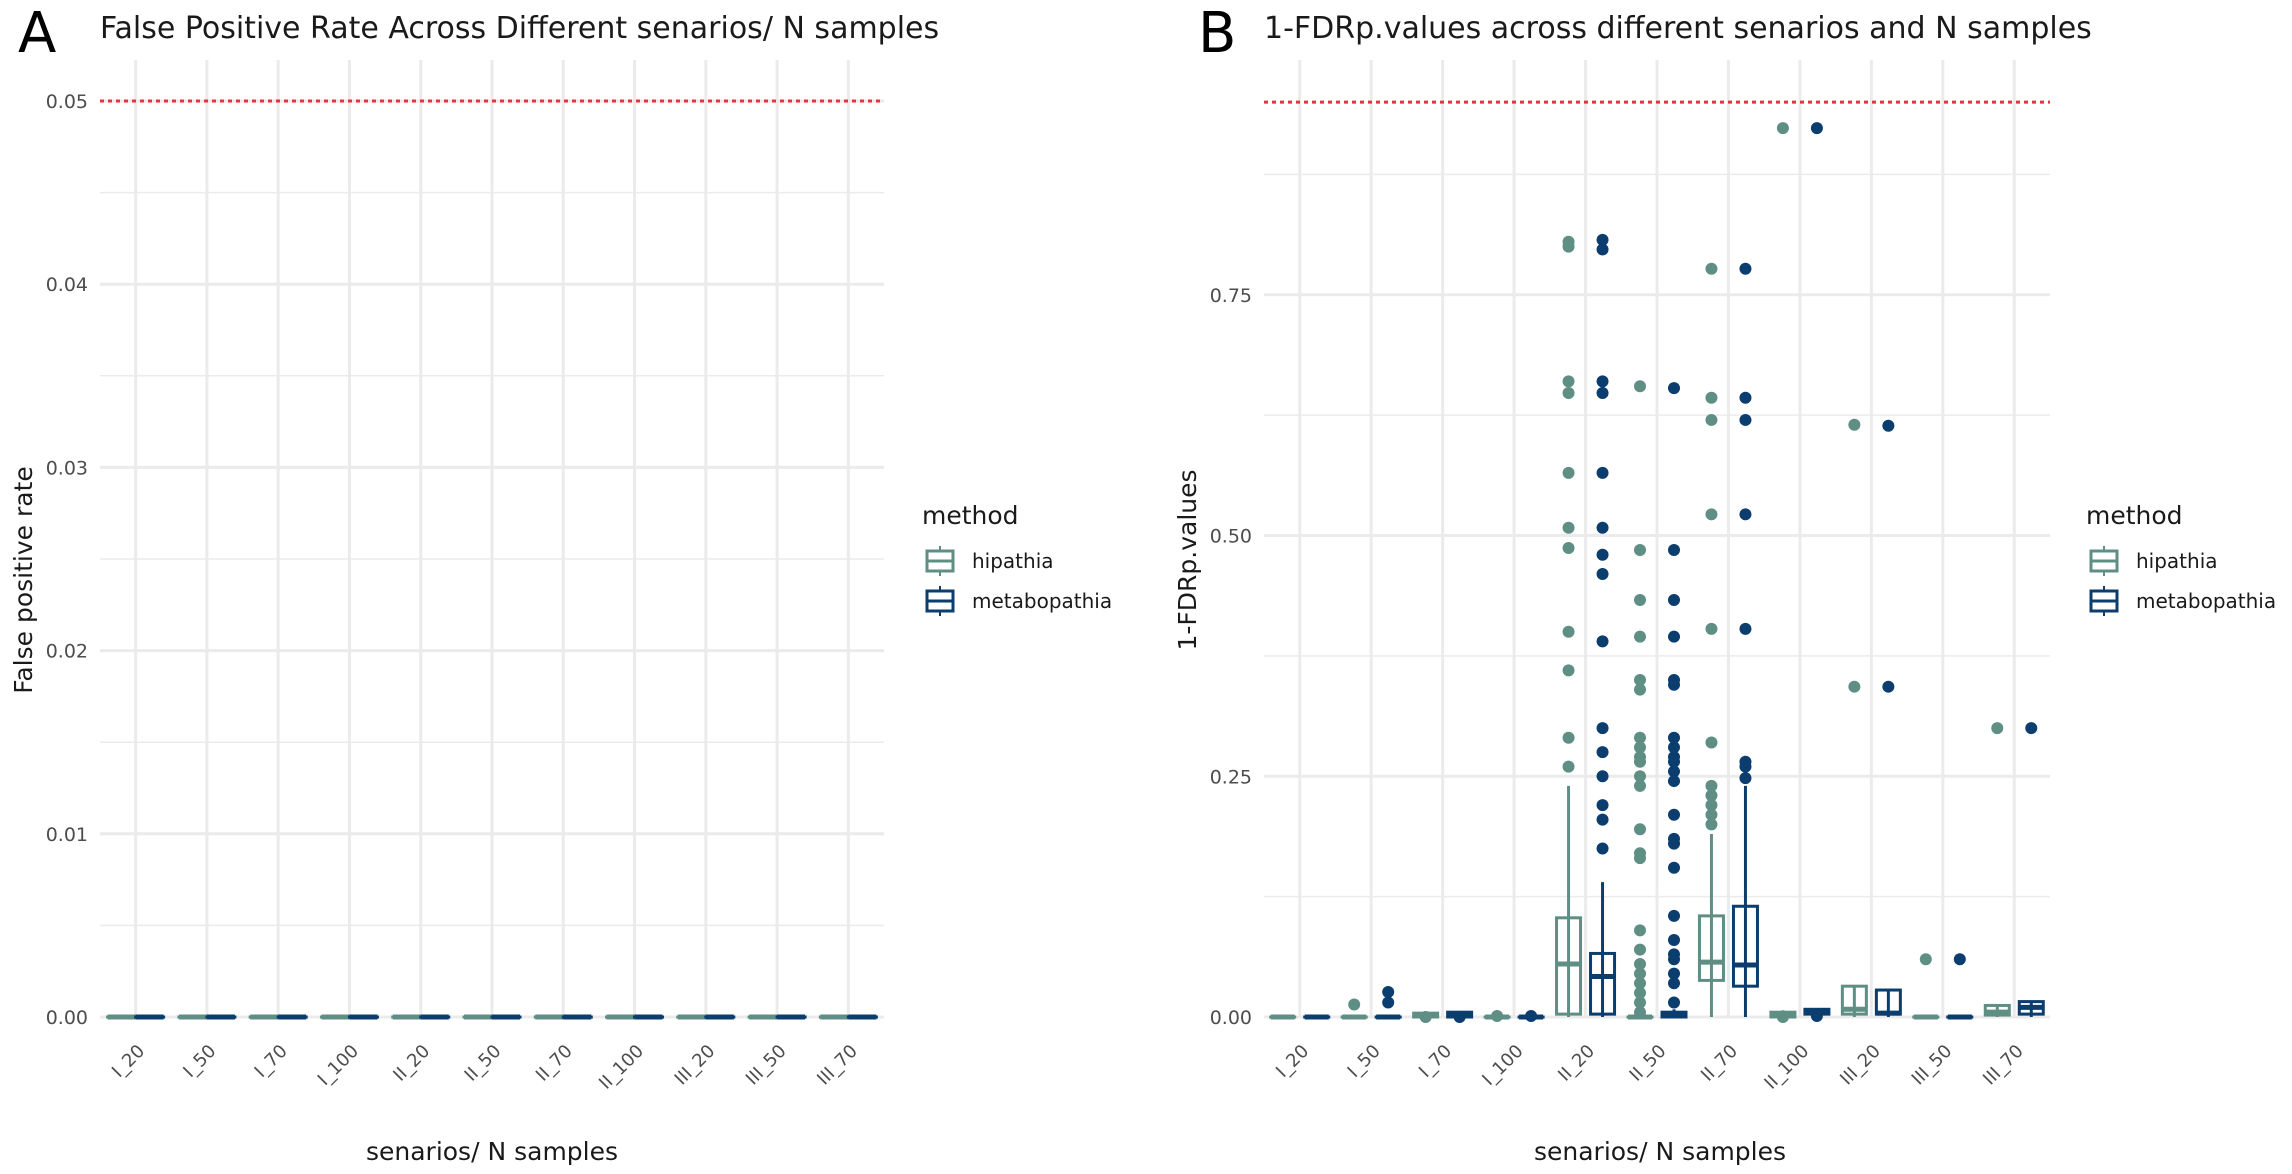  I want to click on x-tick-label: II_70, so click(1719, 1063).